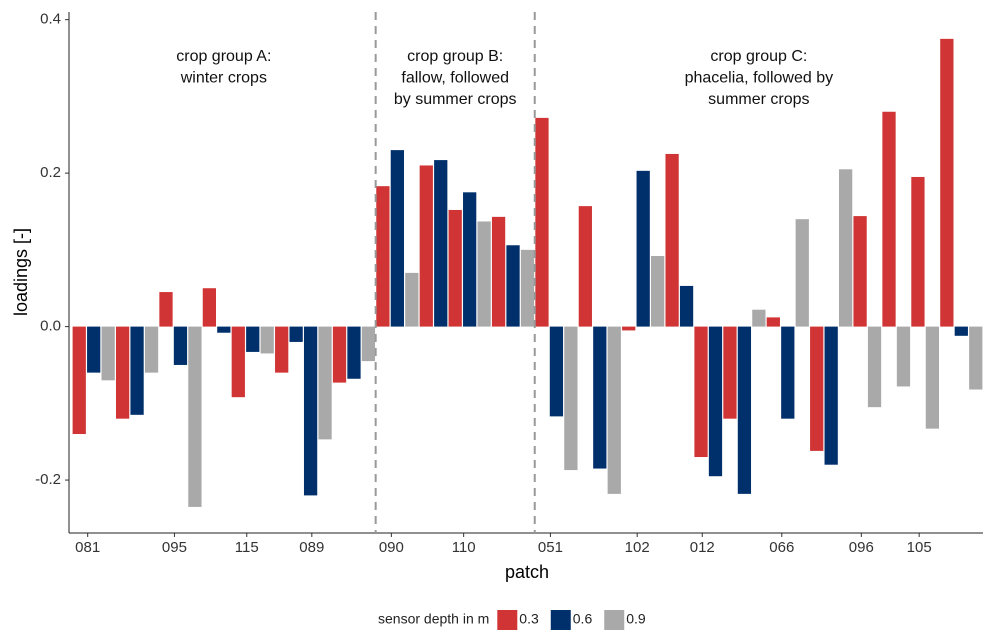 The image size is (983, 630). I want to click on legend-title: sensor depth in m, so click(433, 619).